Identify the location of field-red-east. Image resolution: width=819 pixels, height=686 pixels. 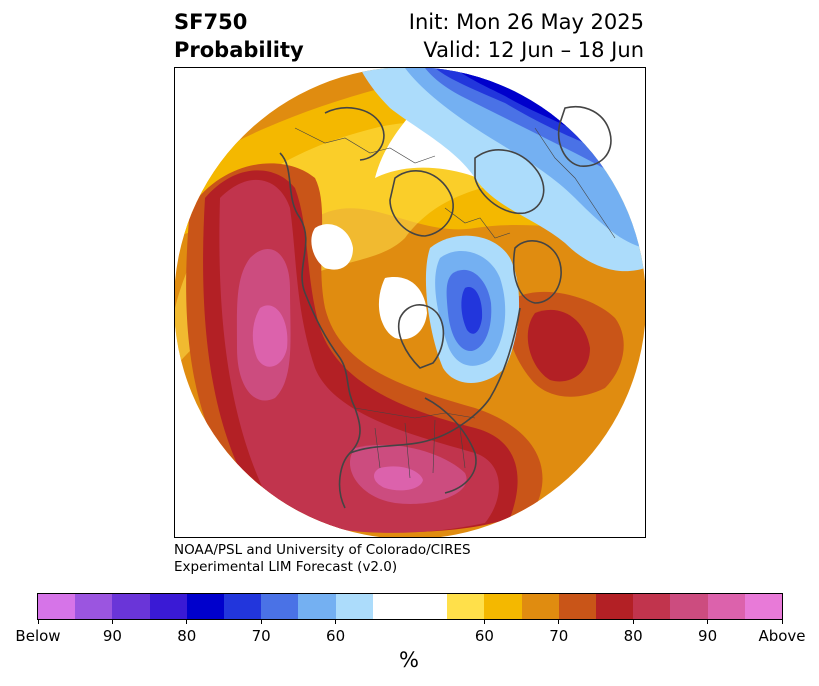
(558, 345).